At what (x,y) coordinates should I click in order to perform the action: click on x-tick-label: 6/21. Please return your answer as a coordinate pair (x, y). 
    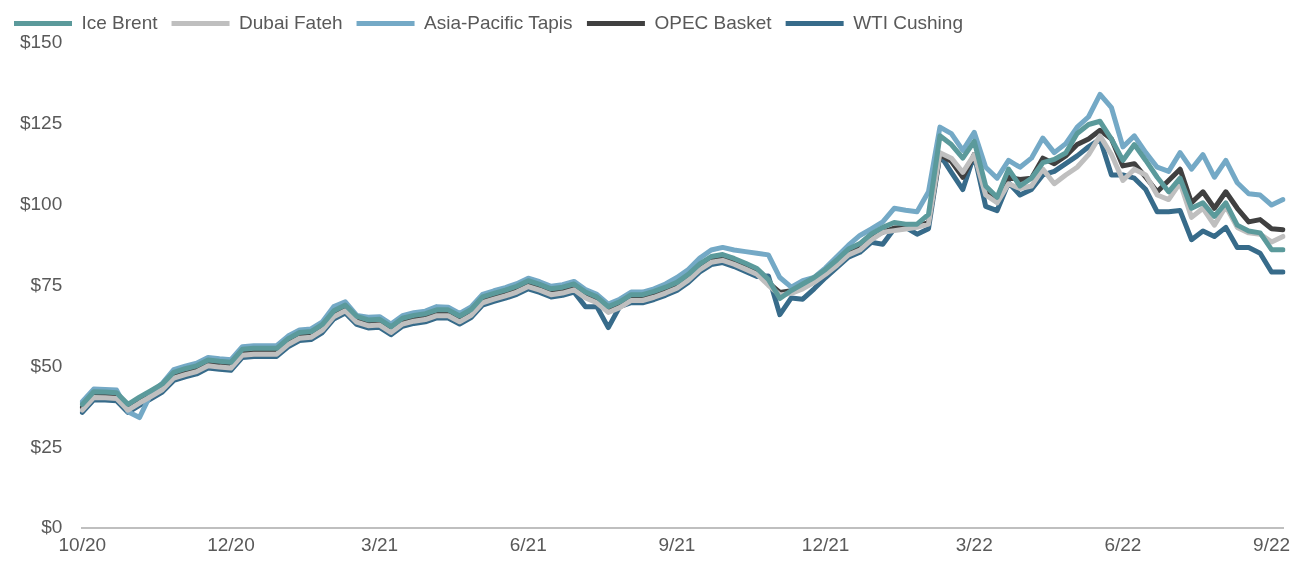
    Looking at the image, I should click on (528, 544).